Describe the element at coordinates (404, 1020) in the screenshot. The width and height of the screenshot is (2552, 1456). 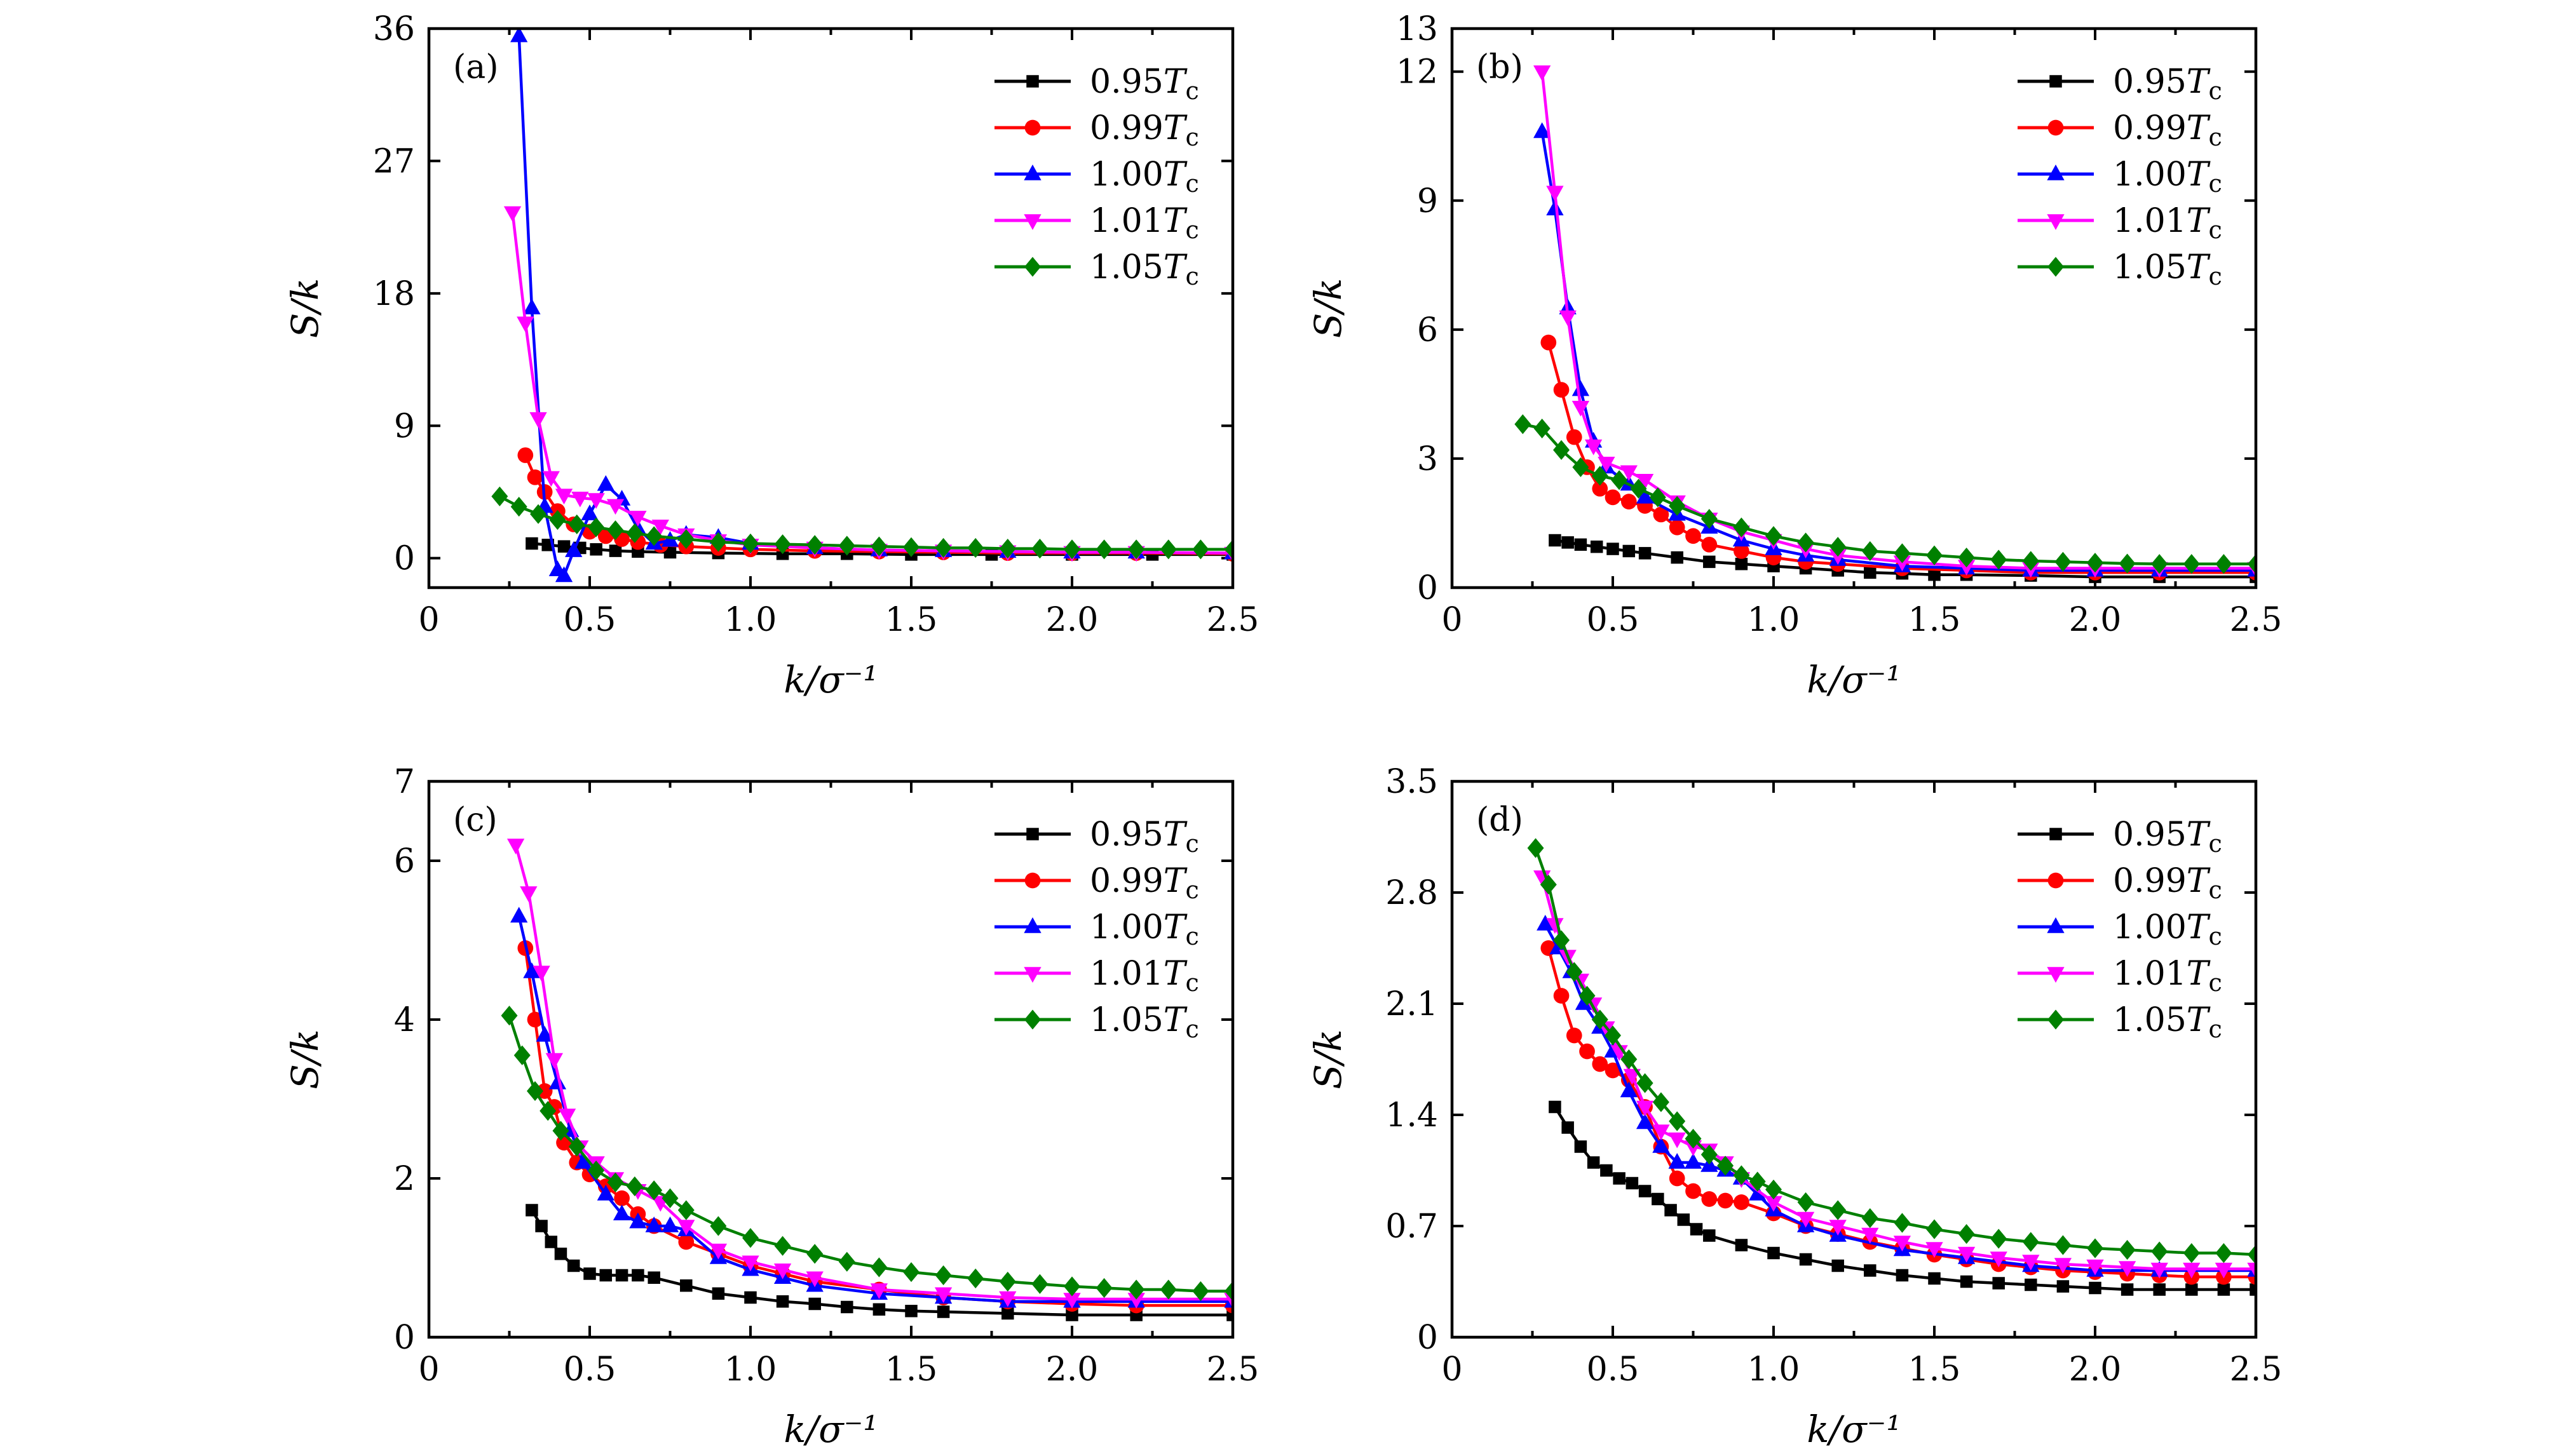
I see `y-tick-label: 4` at that location.